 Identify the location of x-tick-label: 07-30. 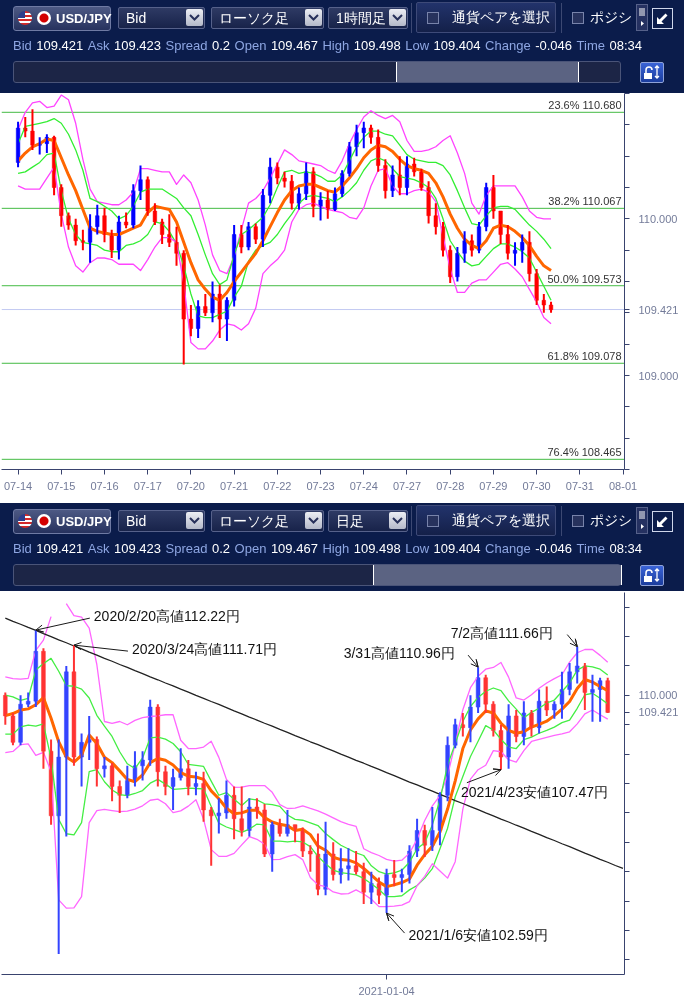
(536, 485).